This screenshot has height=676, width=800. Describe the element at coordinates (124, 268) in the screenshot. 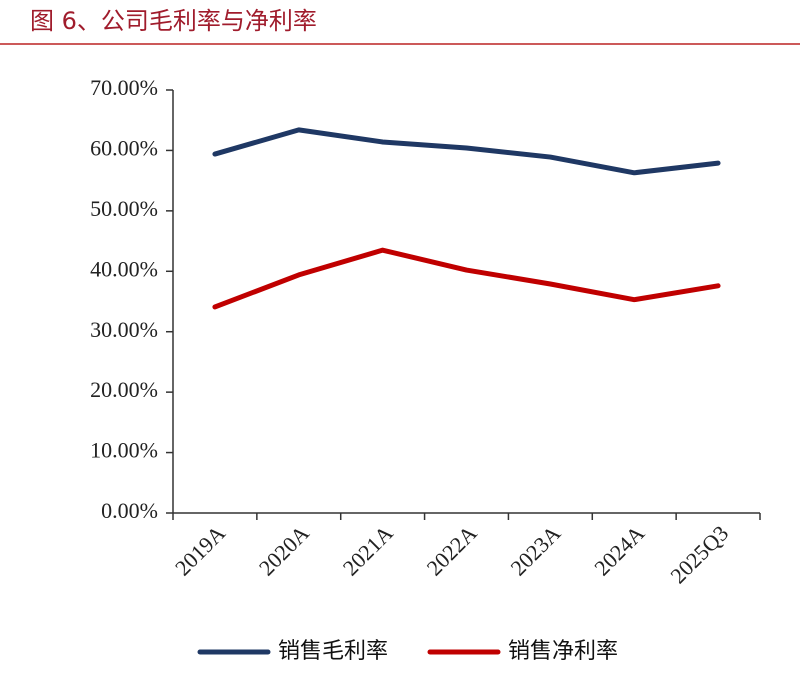

I see `y-tick-label: 40.00%` at that location.